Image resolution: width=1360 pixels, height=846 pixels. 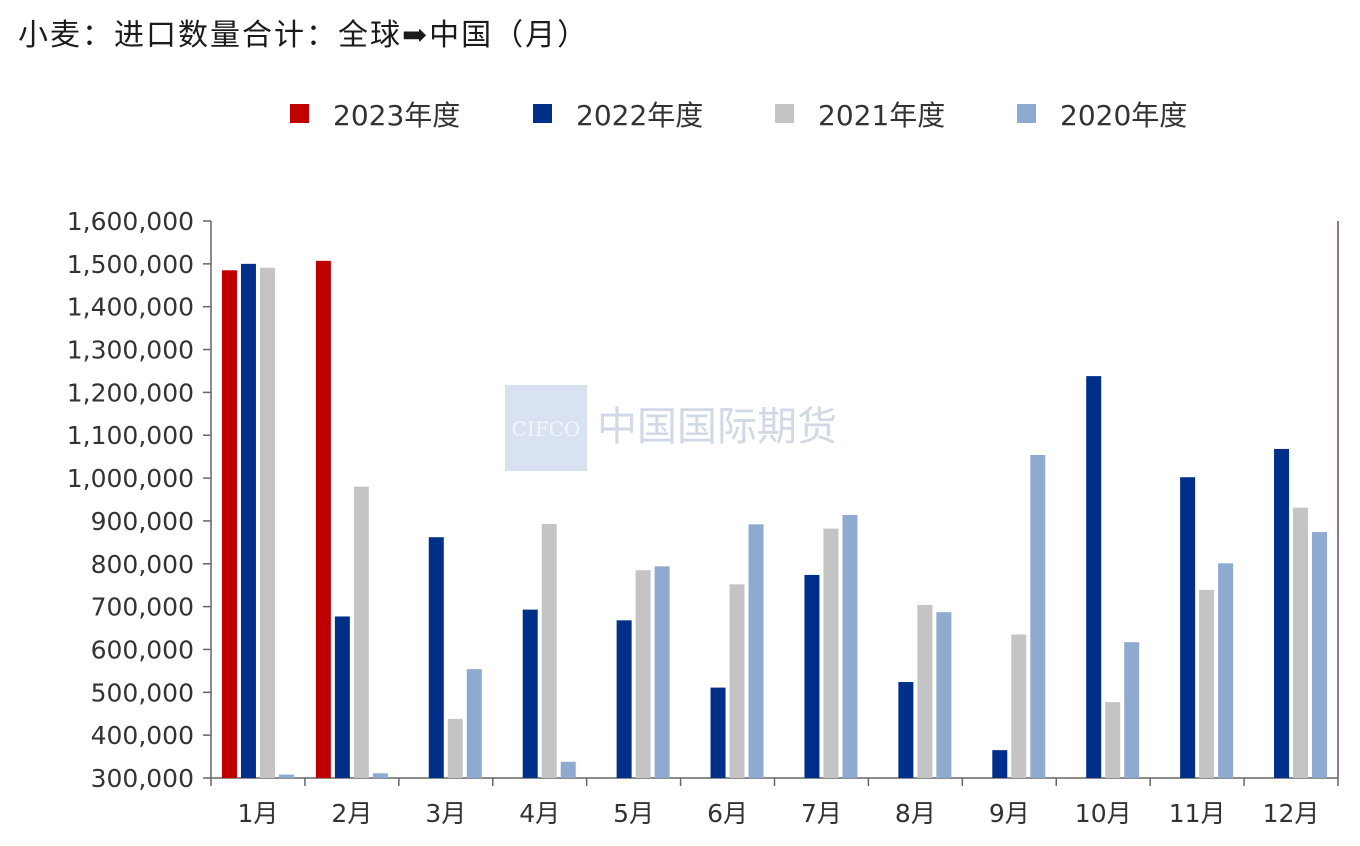 I want to click on x-tick-label: 6月, so click(x=727, y=813).